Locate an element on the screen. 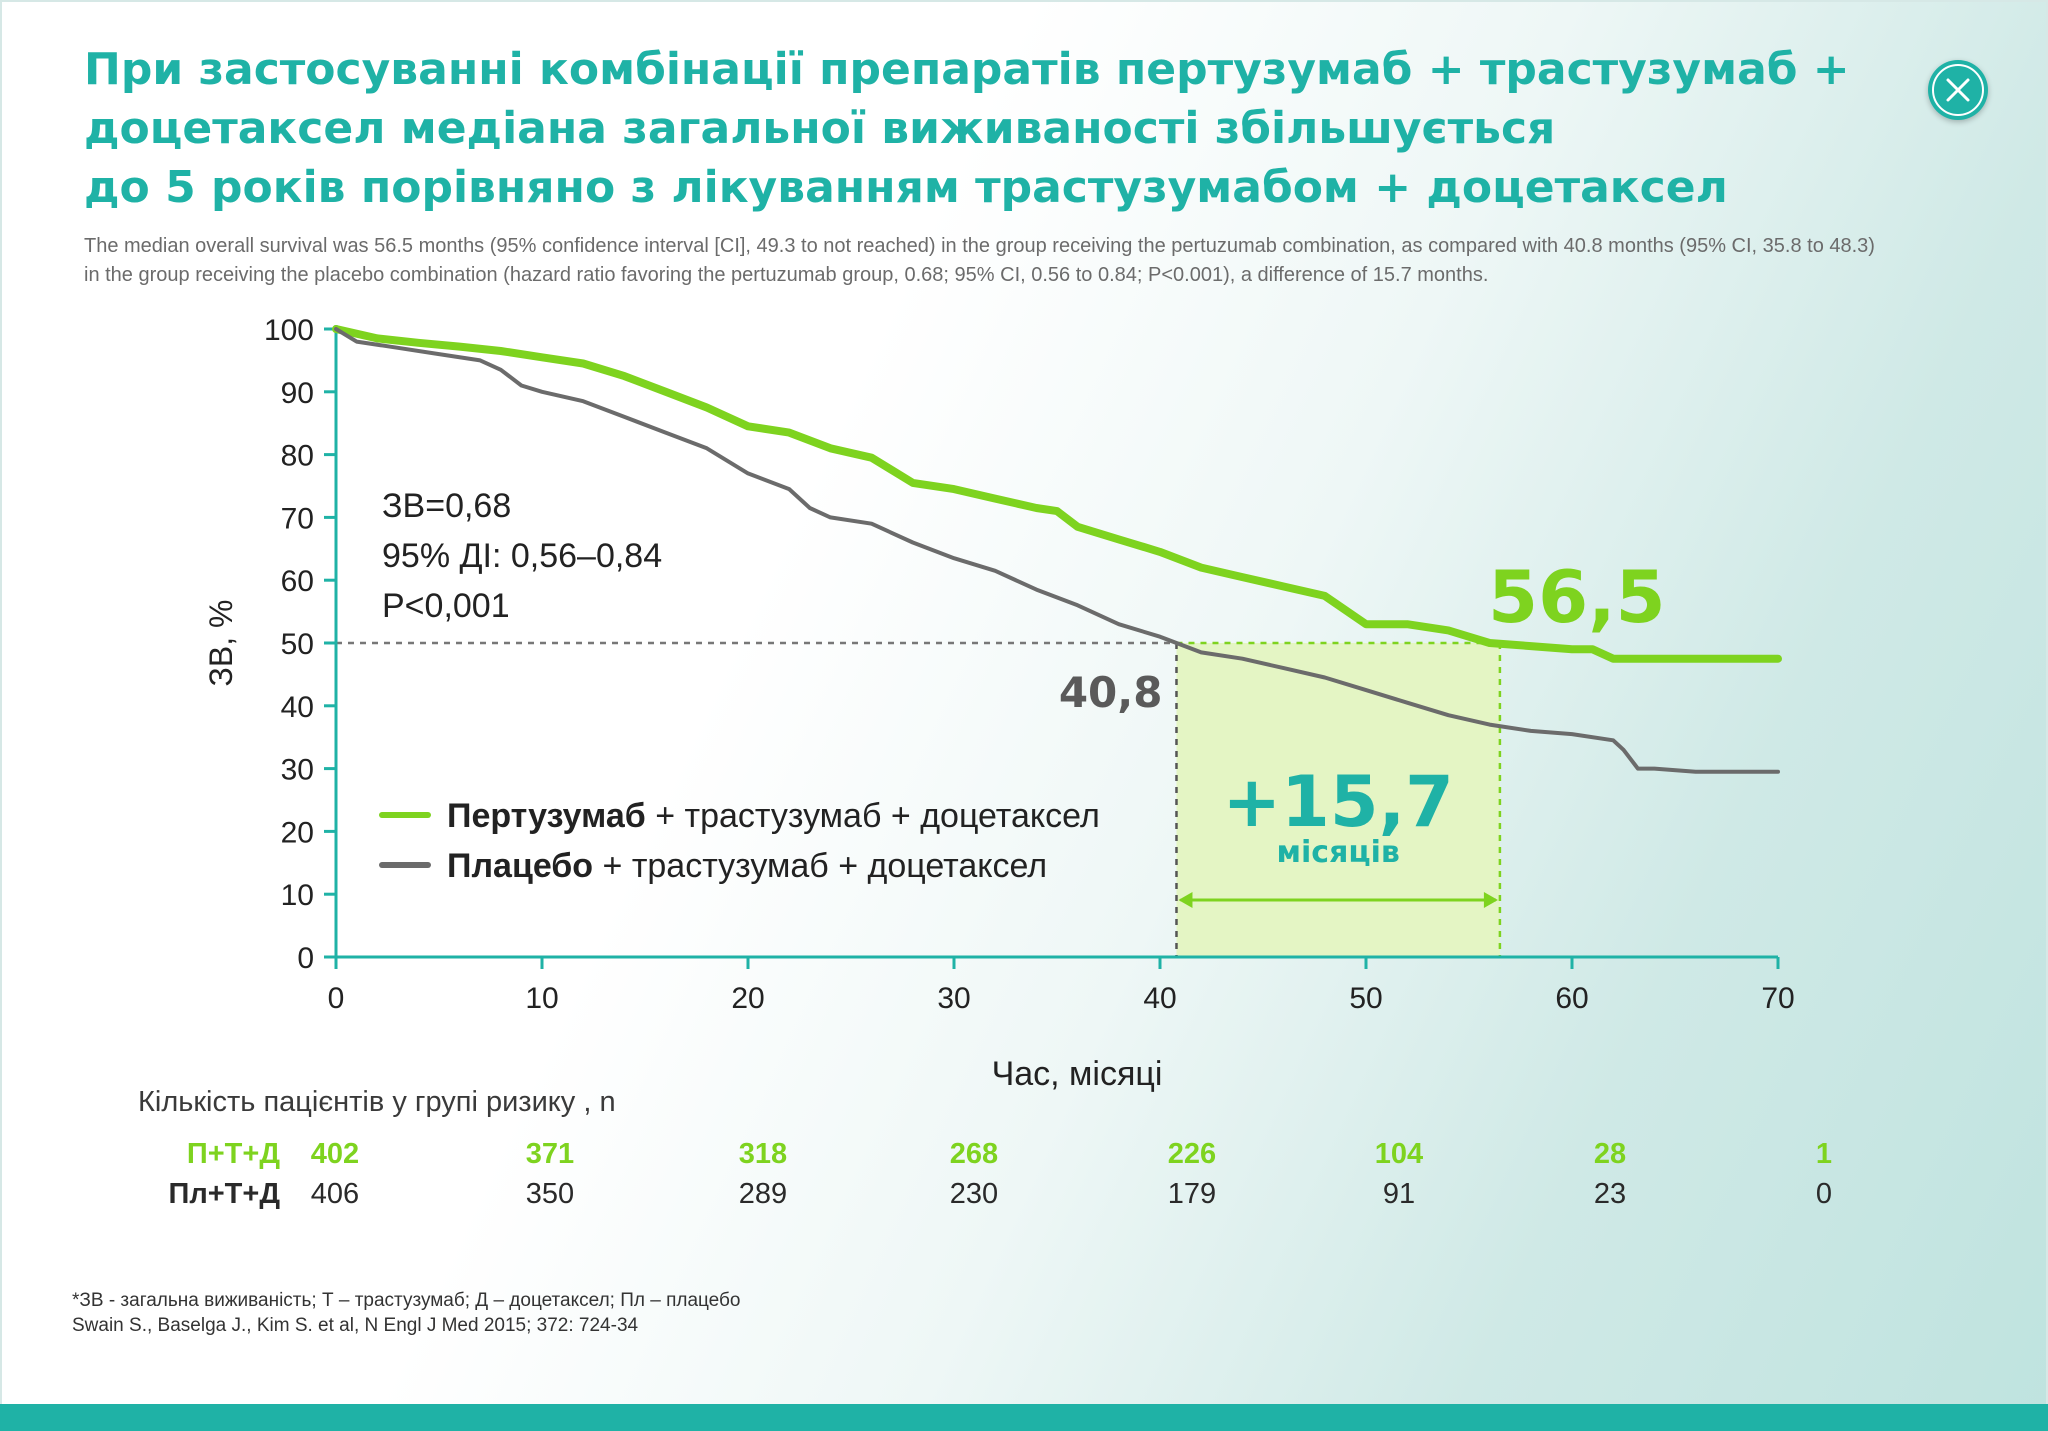 The width and height of the screenshot is (2048, 1431). median-difference-band is located at coordinates (1338, 800).